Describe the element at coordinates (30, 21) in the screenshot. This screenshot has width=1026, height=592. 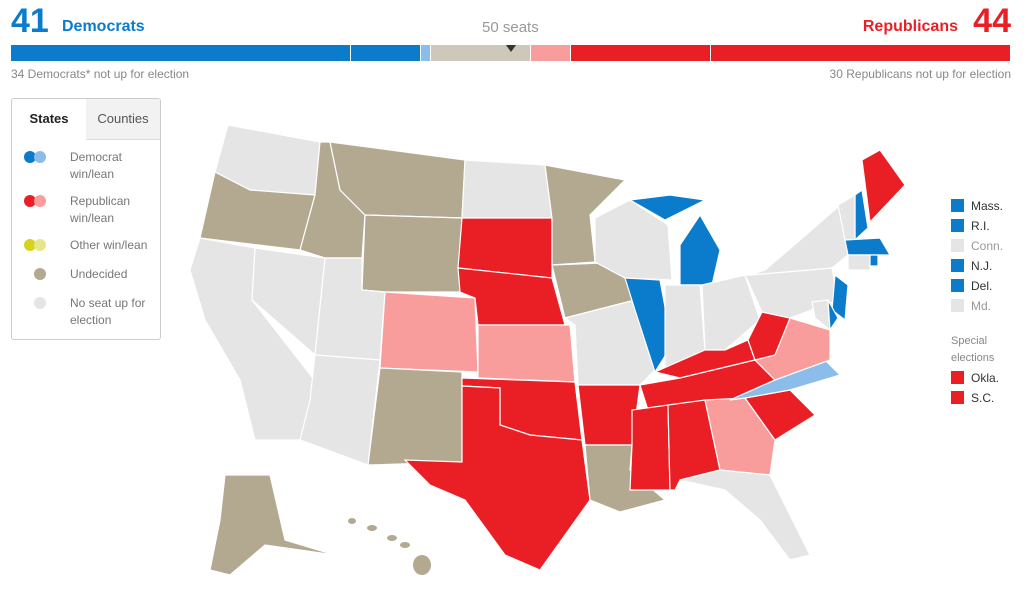
I see `dem-count: 41` at that location.